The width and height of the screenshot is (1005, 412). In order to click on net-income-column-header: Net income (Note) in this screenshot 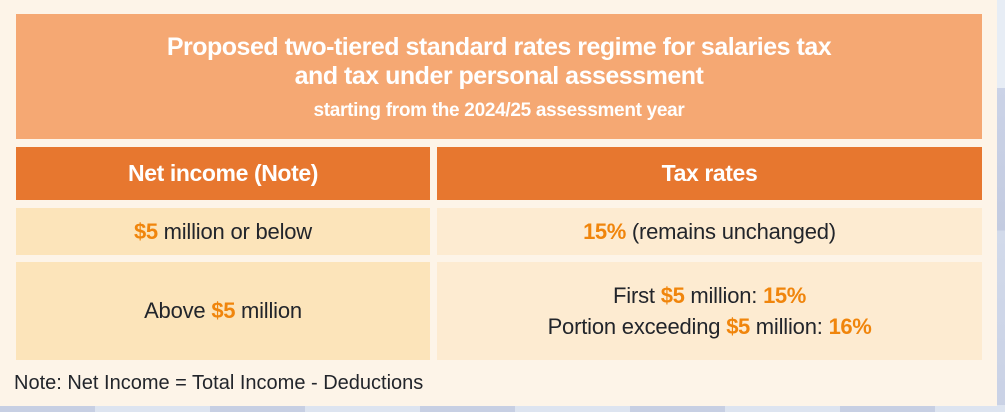, I will do `click(223, 173)`.